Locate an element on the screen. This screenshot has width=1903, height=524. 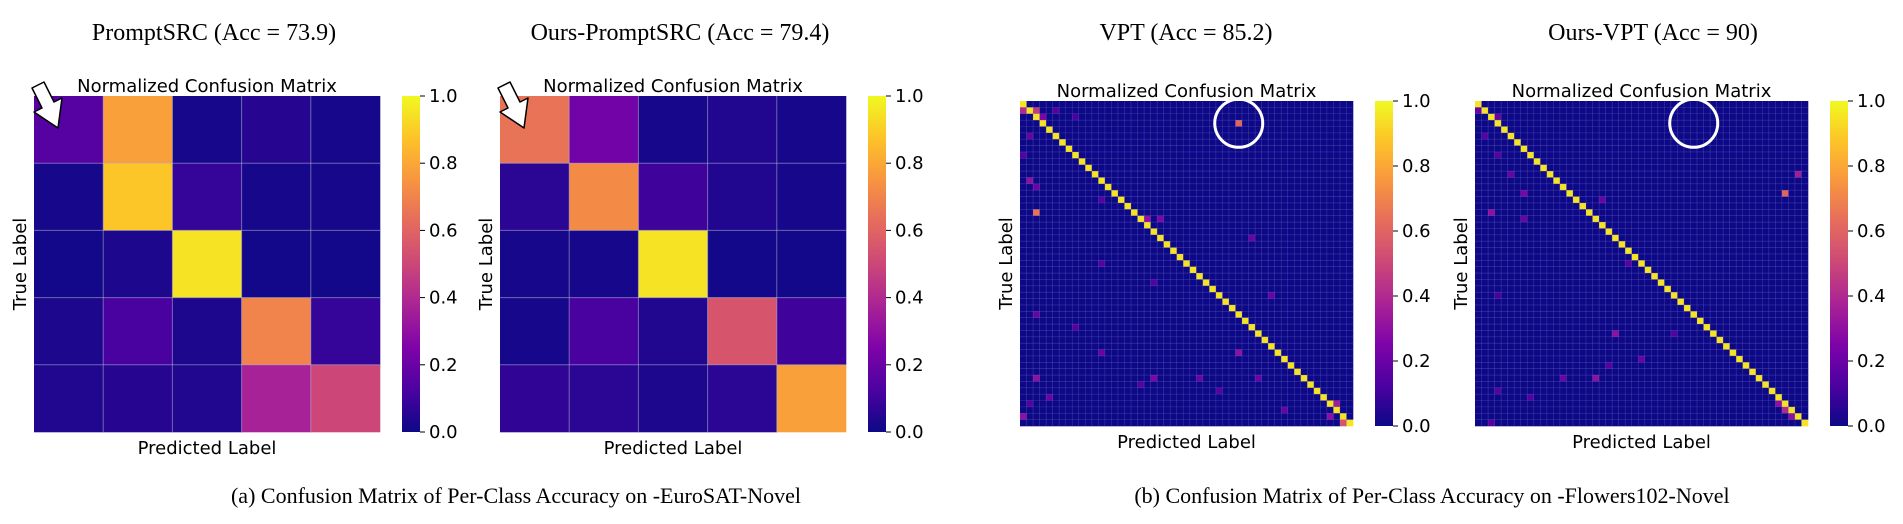
cell-r10-c37 is located at coordinates (1720, 168).